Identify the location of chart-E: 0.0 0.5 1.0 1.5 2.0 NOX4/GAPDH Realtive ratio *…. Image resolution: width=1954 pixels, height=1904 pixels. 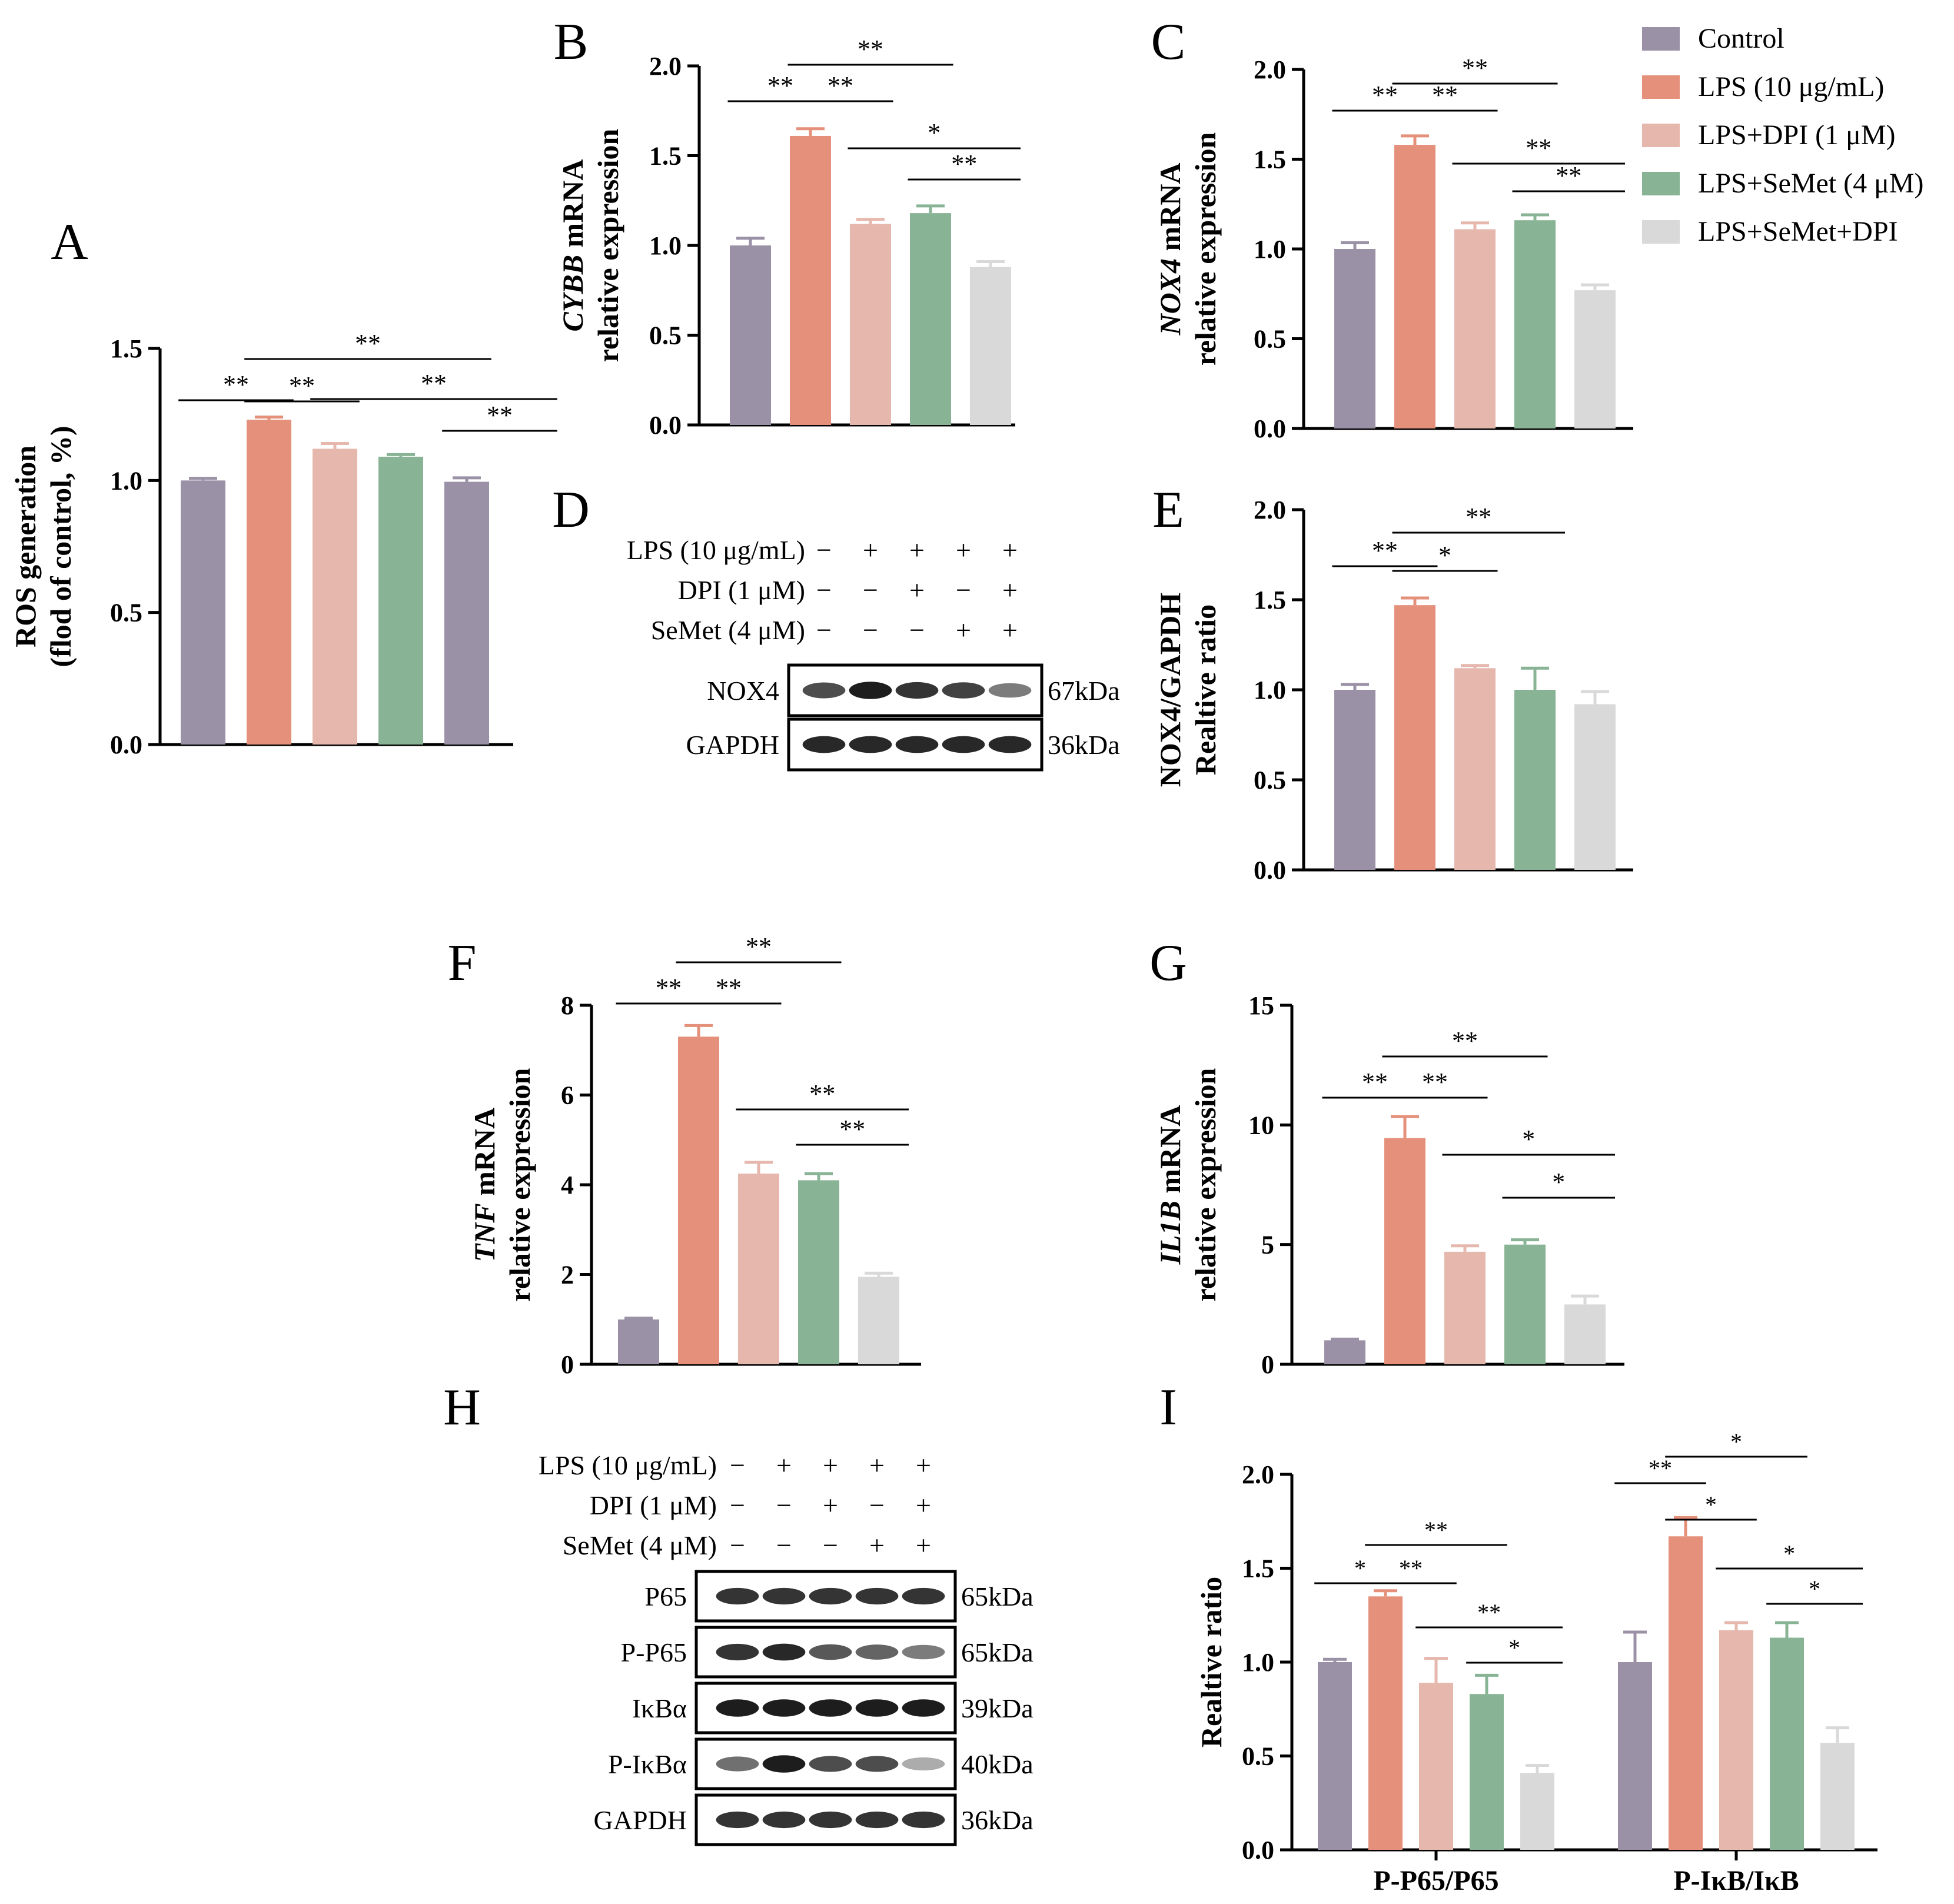
(1394, 690).